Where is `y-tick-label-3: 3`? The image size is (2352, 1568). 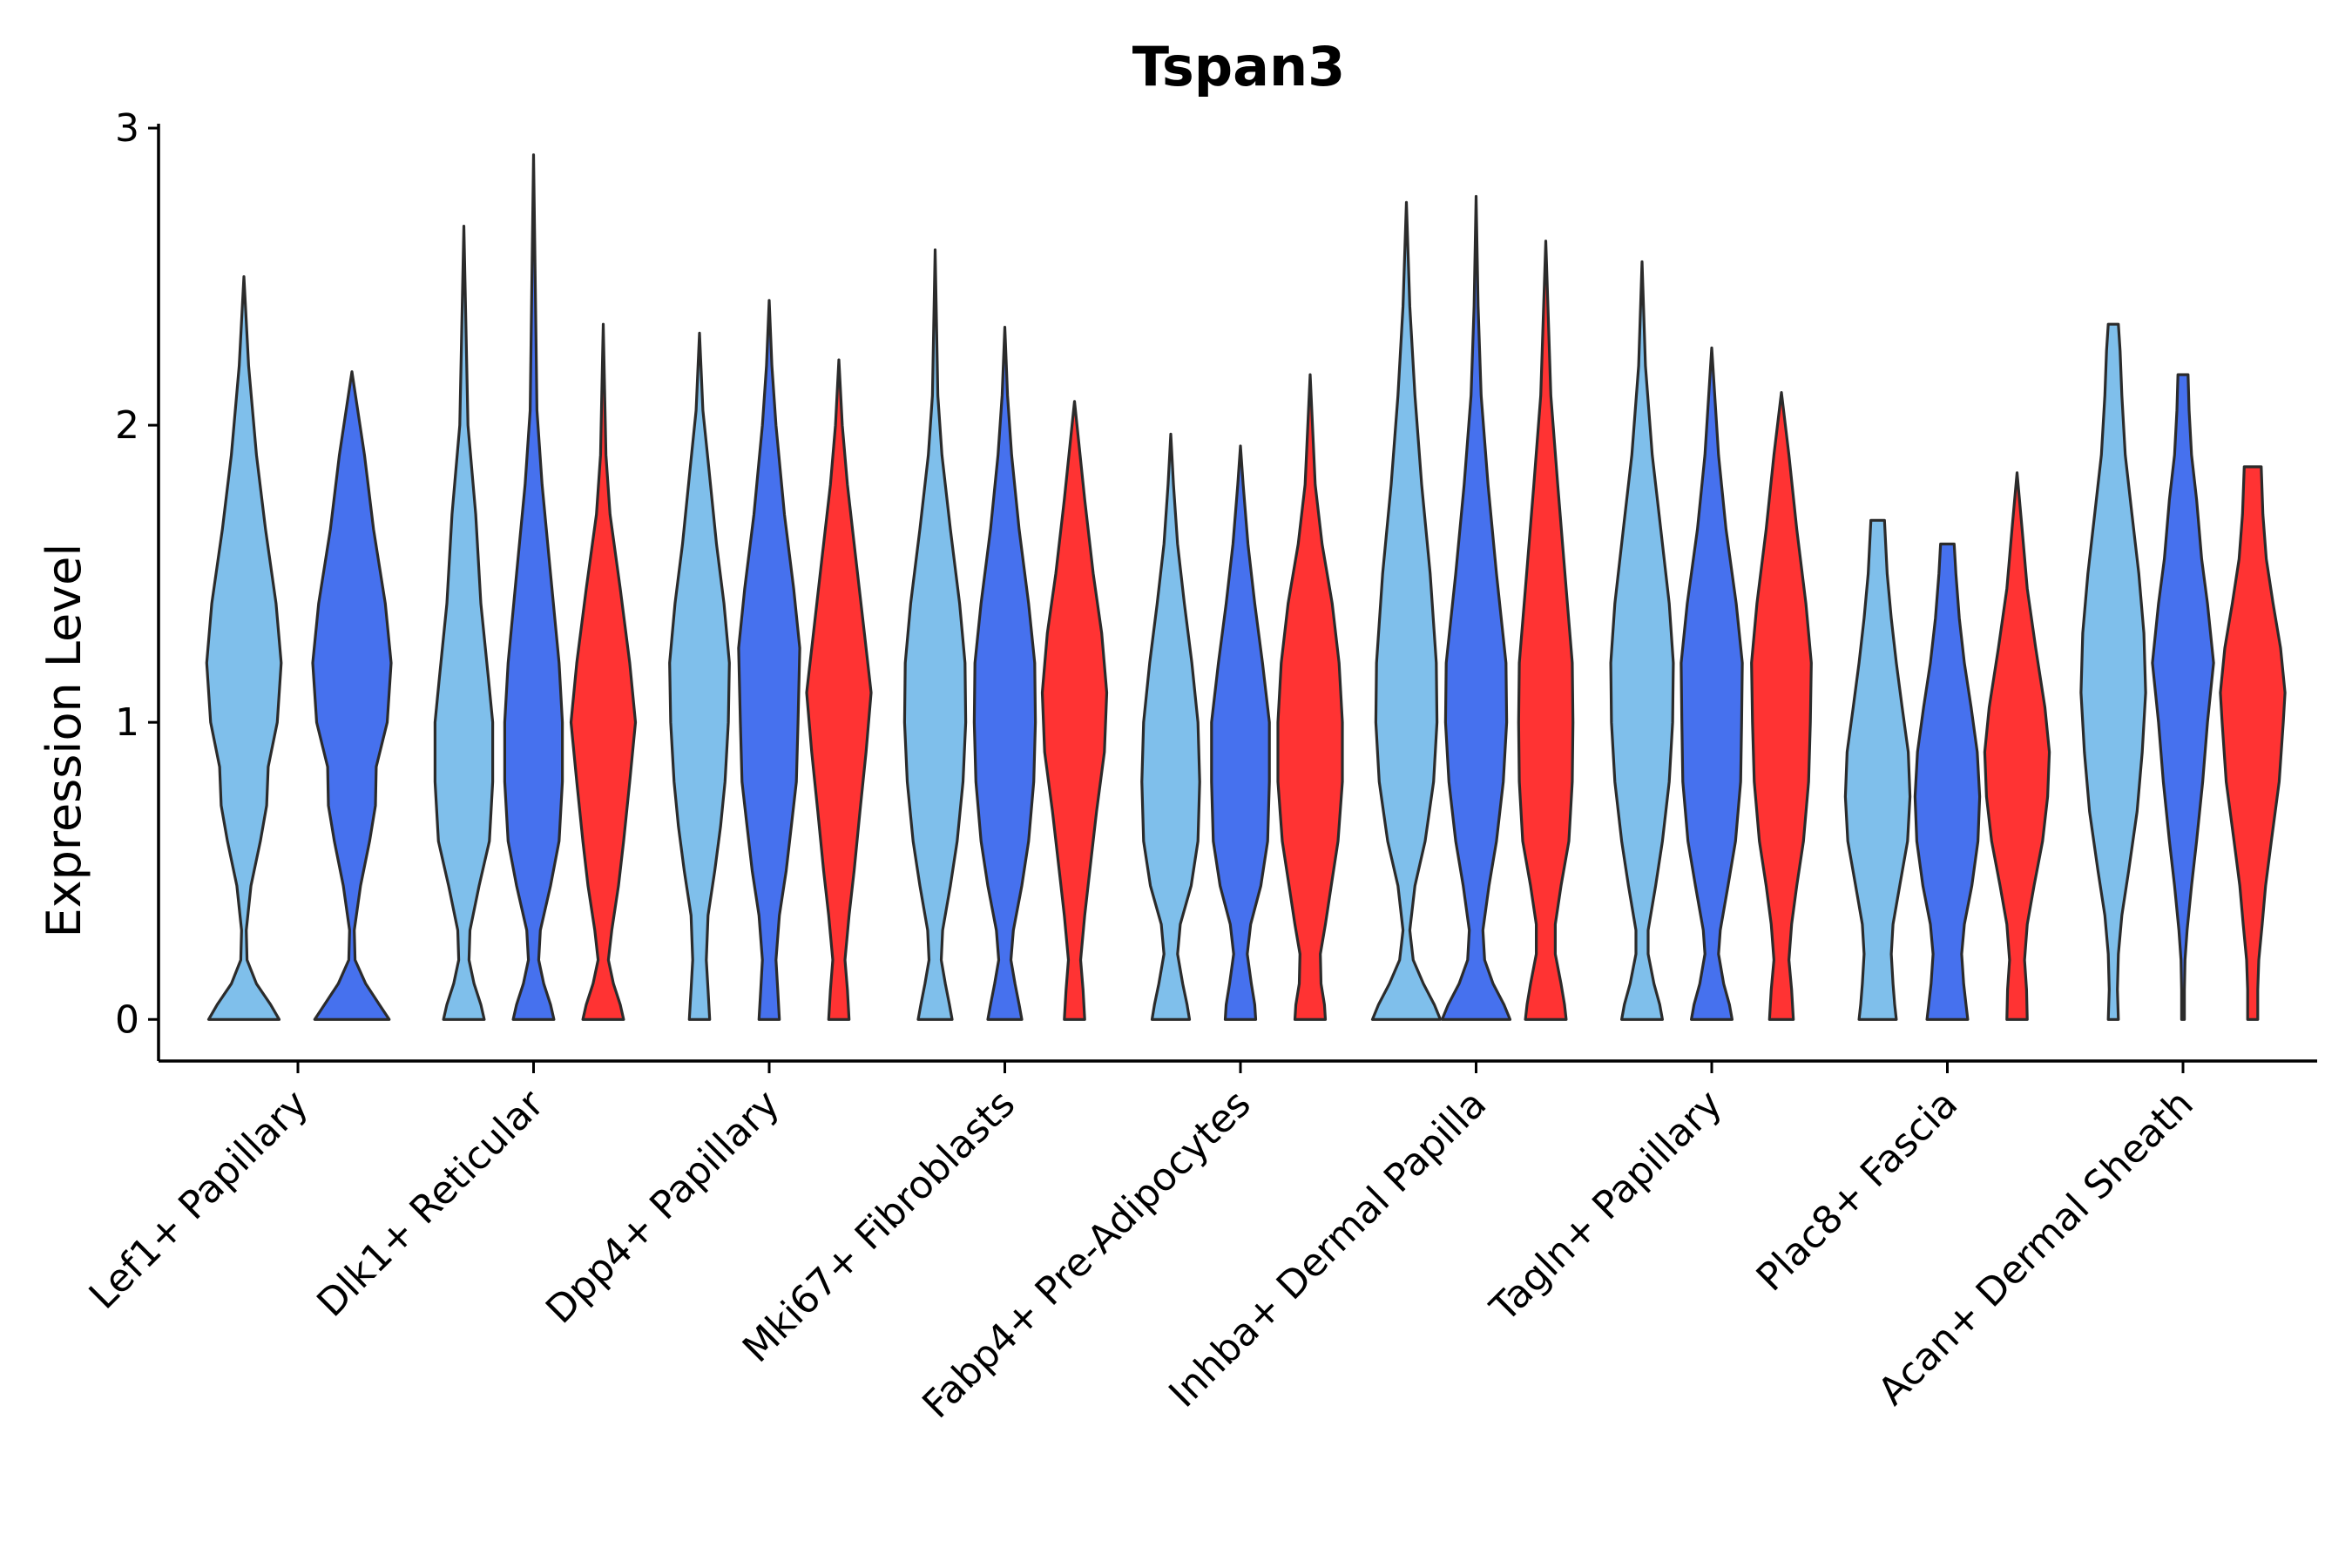
y-tick-label-3: 3 is located at coordinates (127, 129).